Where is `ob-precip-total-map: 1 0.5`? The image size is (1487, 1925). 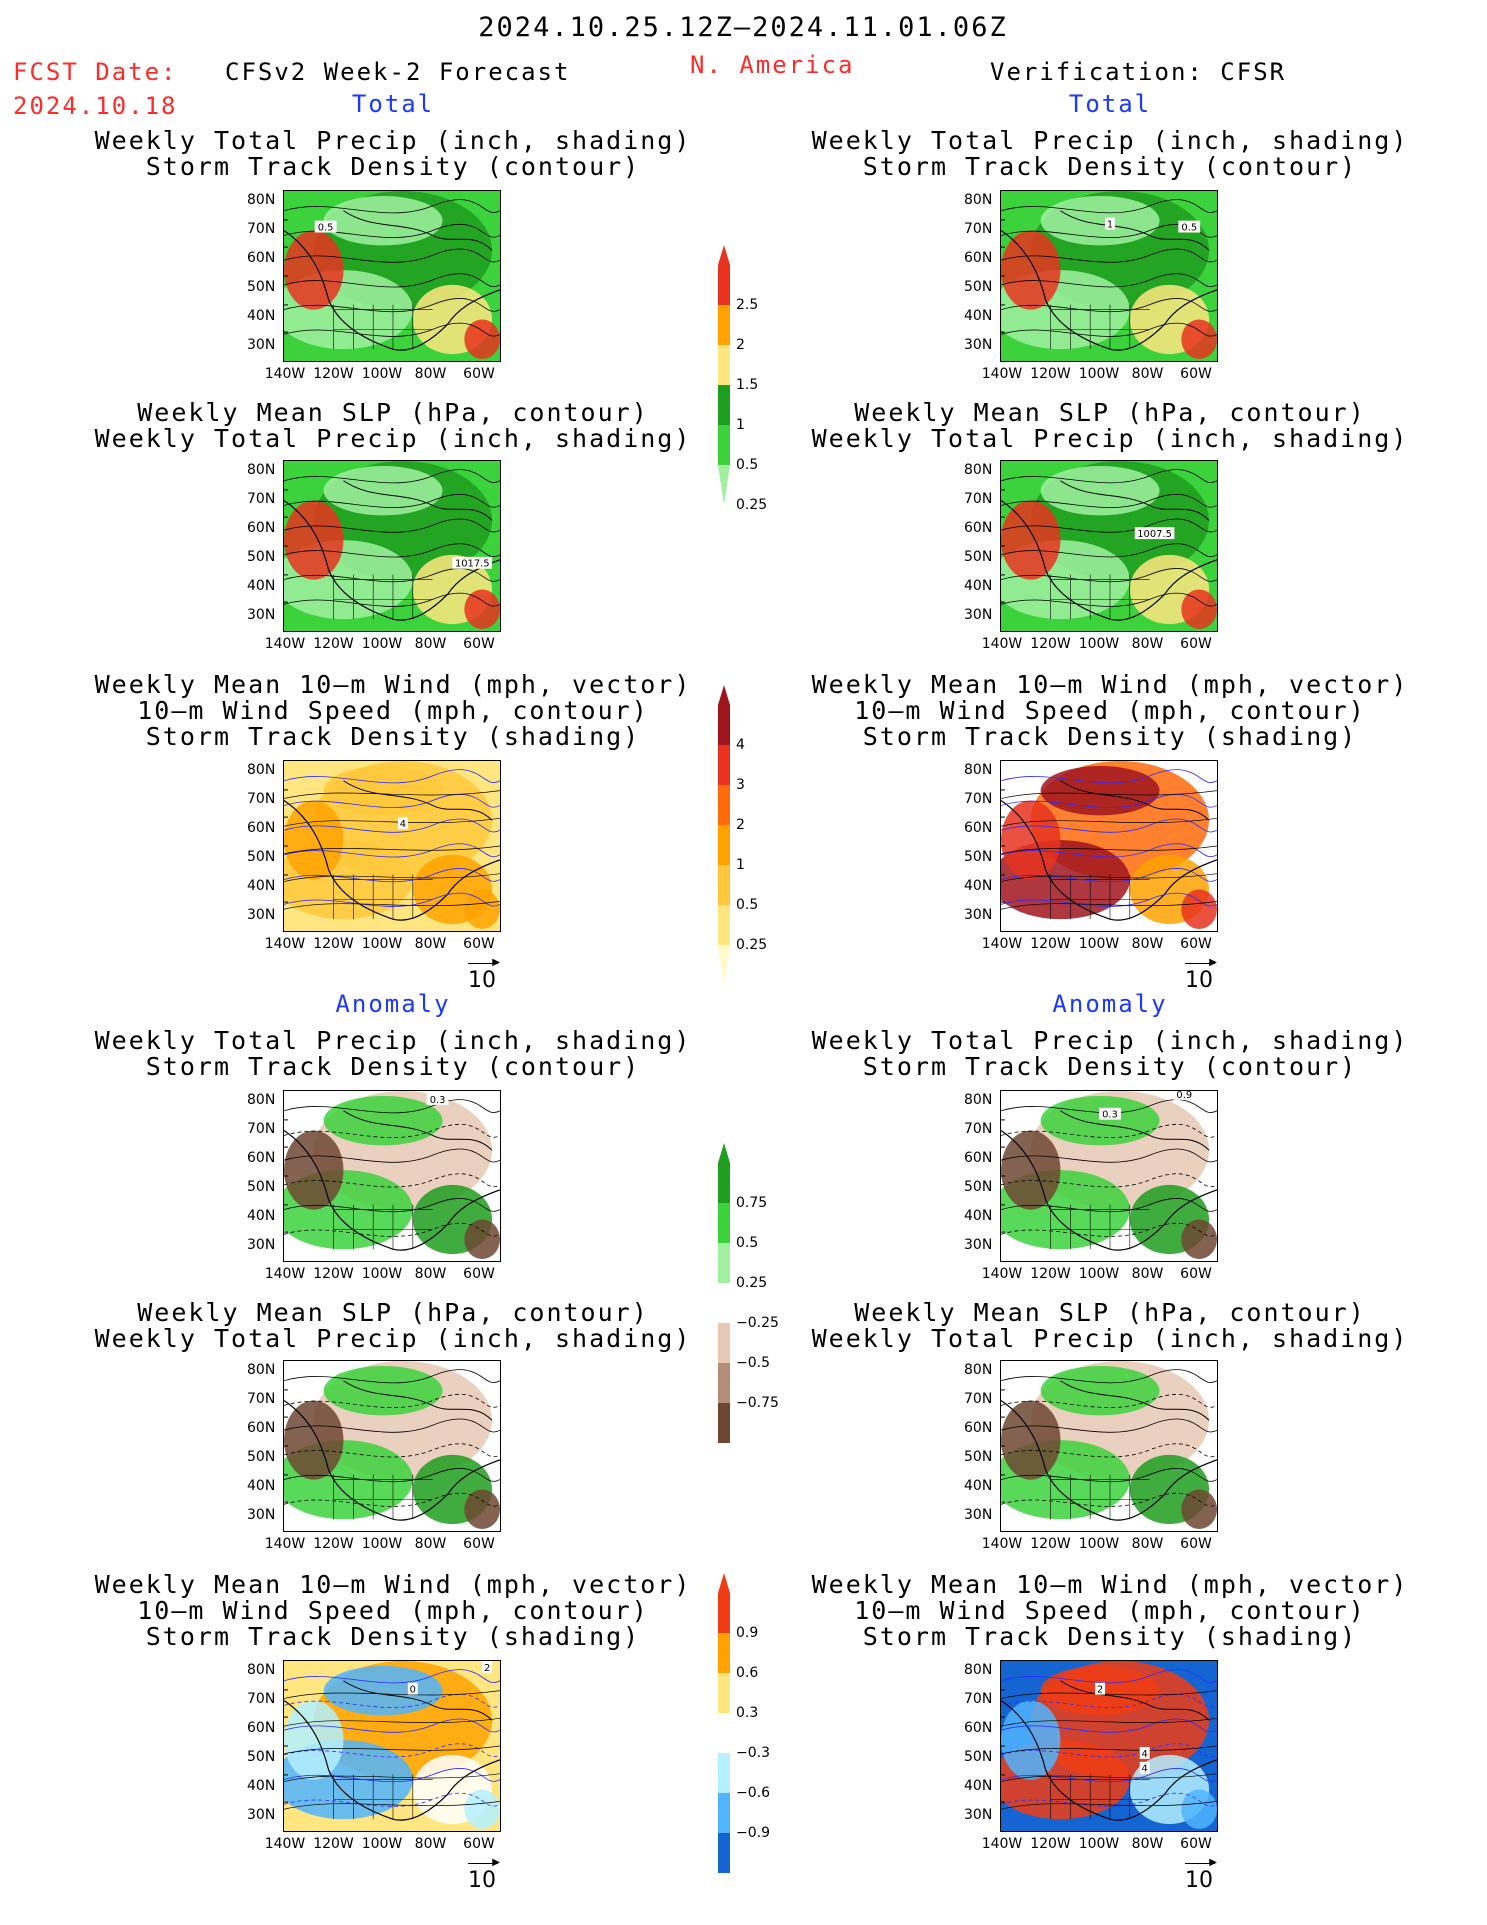 ob-precip-total-map: 1 0.5 is located at coordinates (1109, 276).